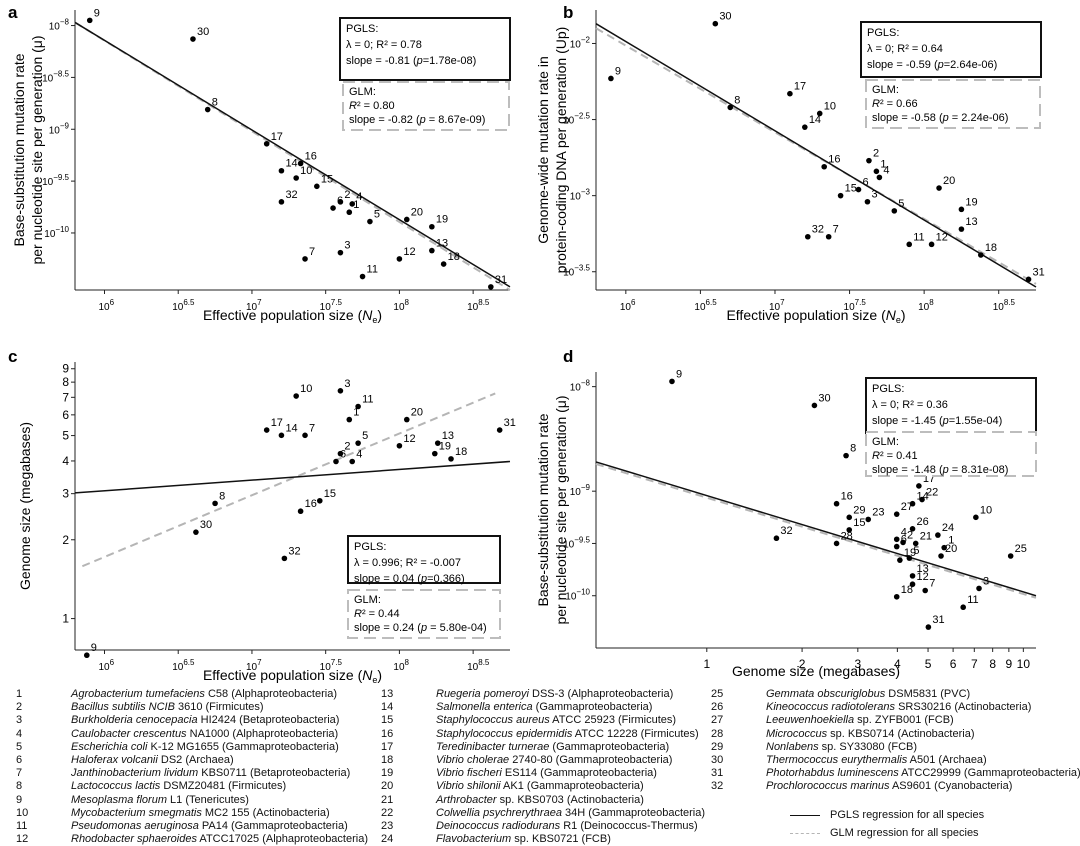 This screenshot has height=846, width=1080. I want to click on species-number: 15, so click(387, 720).